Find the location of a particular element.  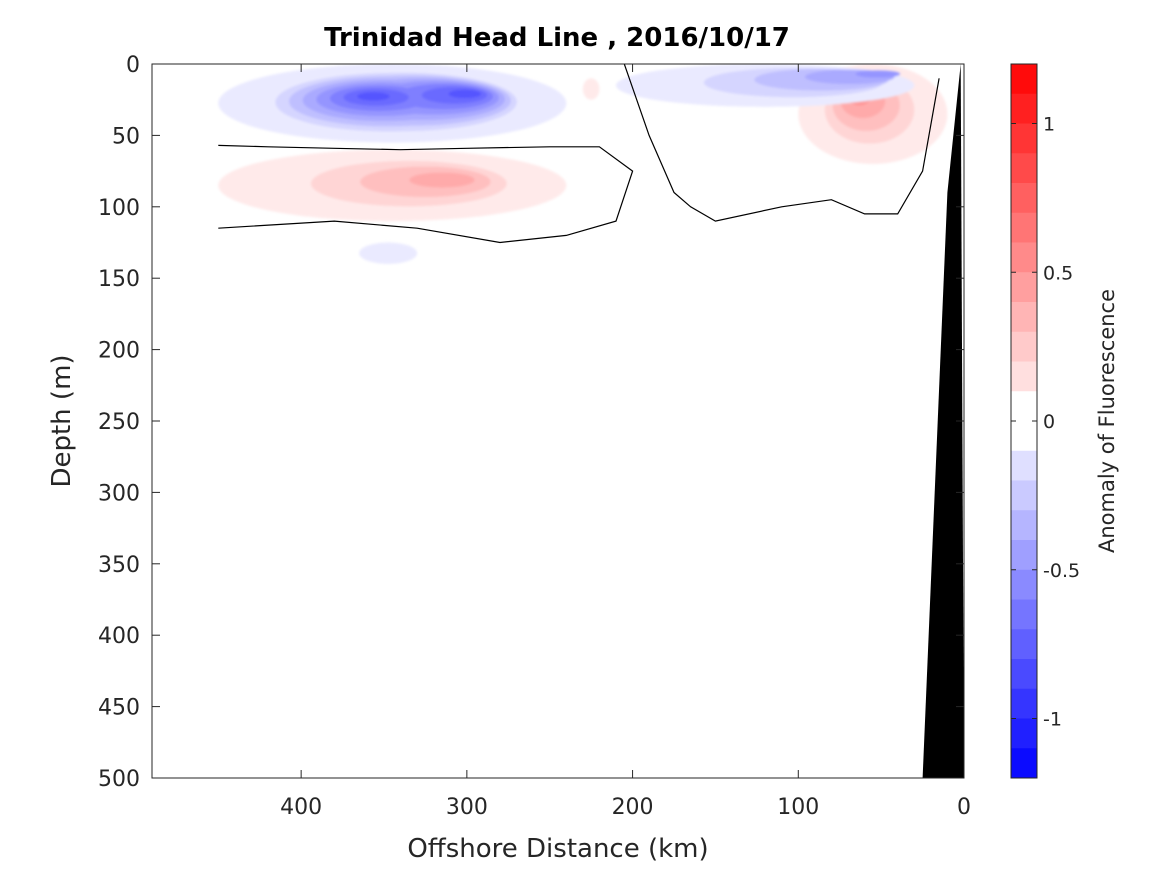

x-tick-label: 300 is located at coordinates (467, 807).